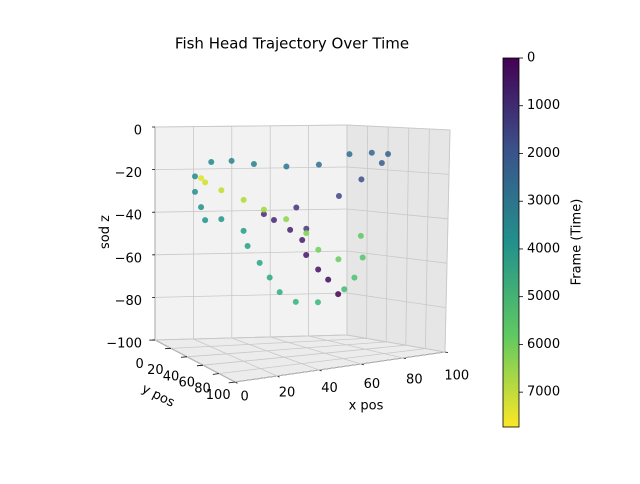  Describe the element at coordinates (366, 406) in the screenshot. I see `x-axis-label: x pos` at that location.